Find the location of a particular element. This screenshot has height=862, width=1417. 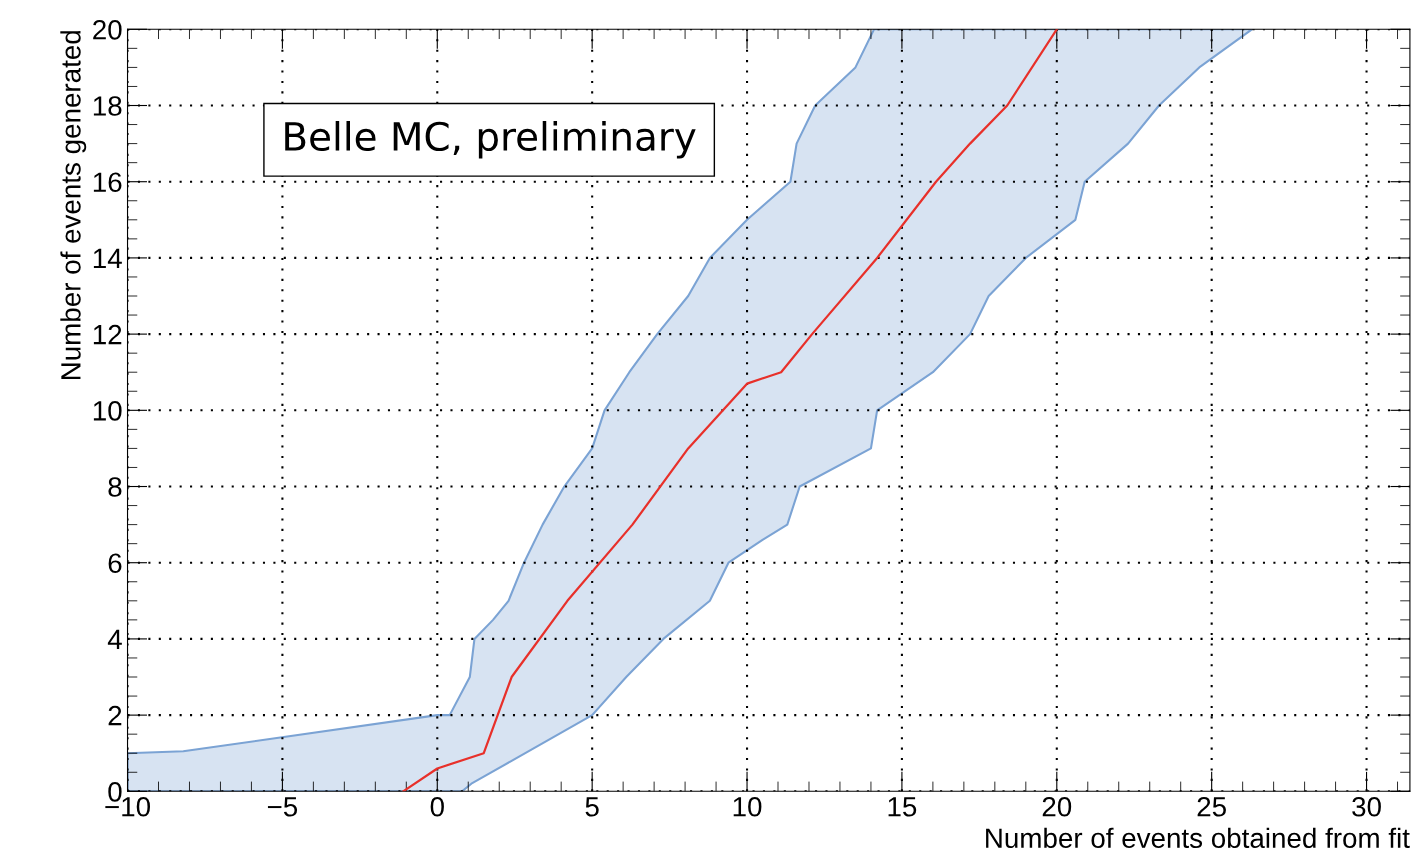

y-tick-label: 14 is located at coordinates (107, 258).